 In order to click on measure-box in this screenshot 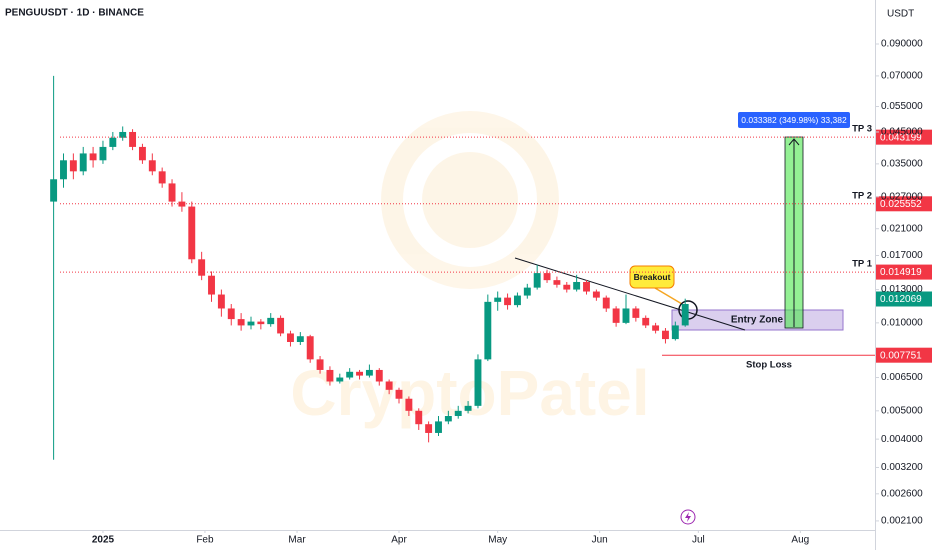, I will do `click(794, 120)`.